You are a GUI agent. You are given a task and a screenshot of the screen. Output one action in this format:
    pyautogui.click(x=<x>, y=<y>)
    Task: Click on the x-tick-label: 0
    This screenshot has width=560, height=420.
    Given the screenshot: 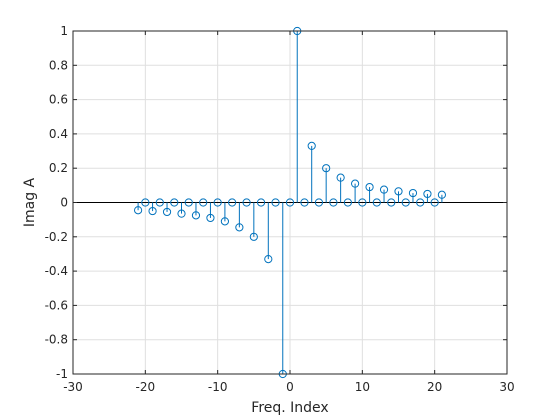 What is the action you would take?
    pyautogui.click(x=290, y=387)
    